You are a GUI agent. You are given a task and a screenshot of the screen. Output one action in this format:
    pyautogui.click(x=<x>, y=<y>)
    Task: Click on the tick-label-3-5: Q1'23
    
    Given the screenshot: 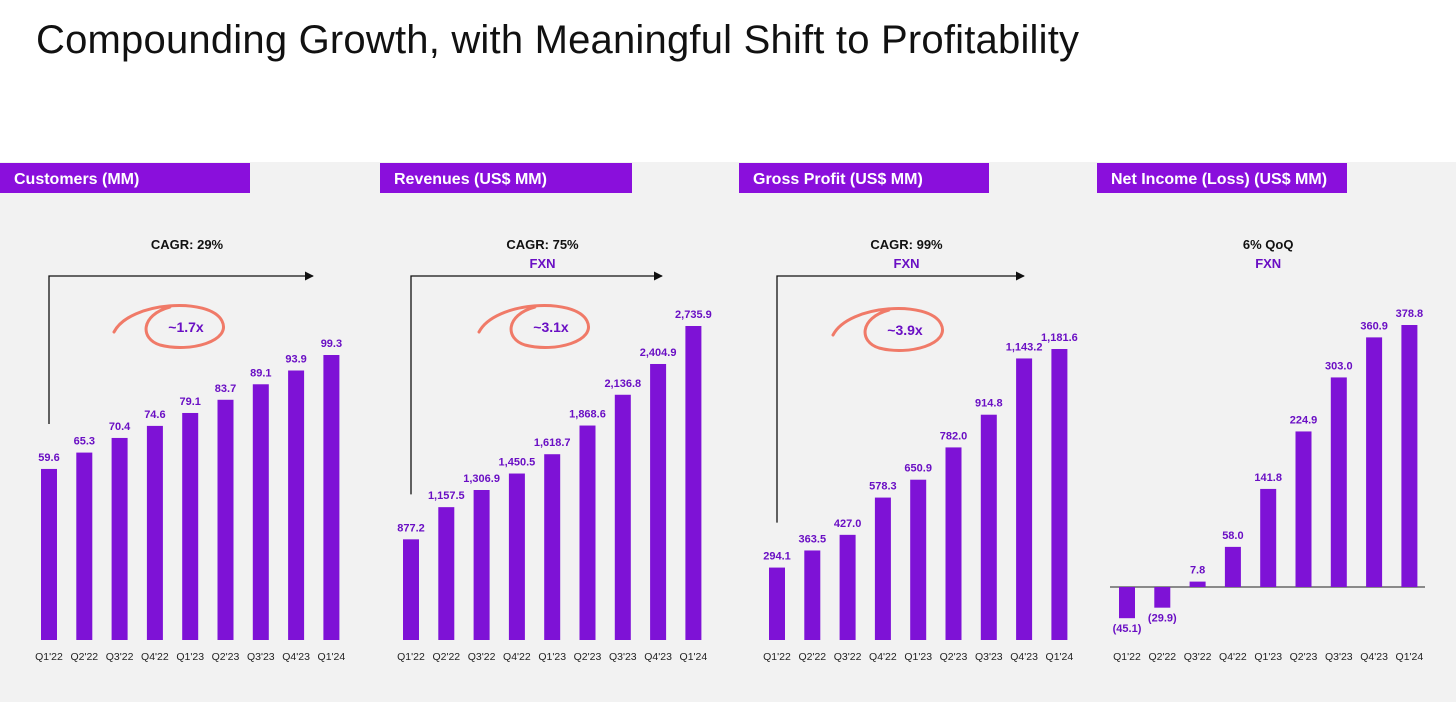 What is the action you would take?
    pyautogui.click(x=918, y=657)
    